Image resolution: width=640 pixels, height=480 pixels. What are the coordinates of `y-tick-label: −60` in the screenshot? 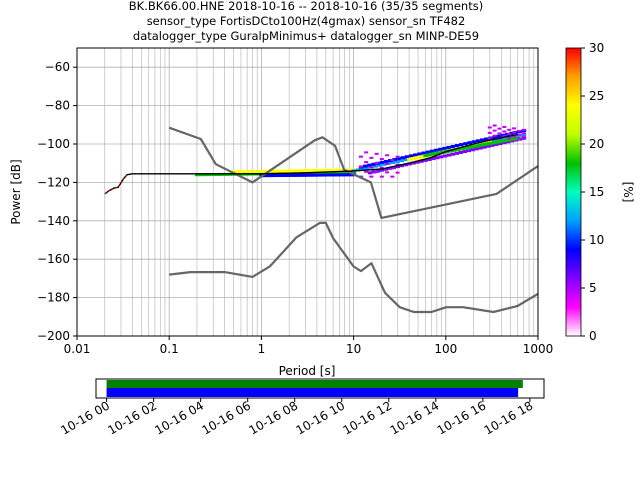 It's located at (57, 67).